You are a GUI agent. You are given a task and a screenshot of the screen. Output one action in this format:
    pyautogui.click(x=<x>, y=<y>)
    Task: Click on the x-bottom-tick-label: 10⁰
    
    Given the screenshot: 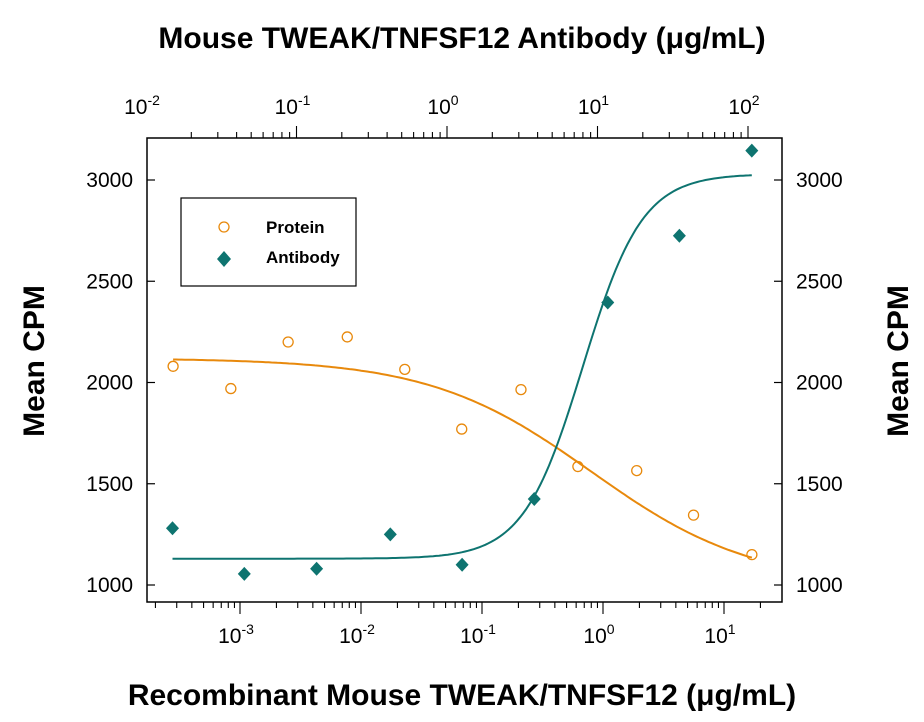 What is the action you would take?
    pyautogui.click(x=598, y=634)
    